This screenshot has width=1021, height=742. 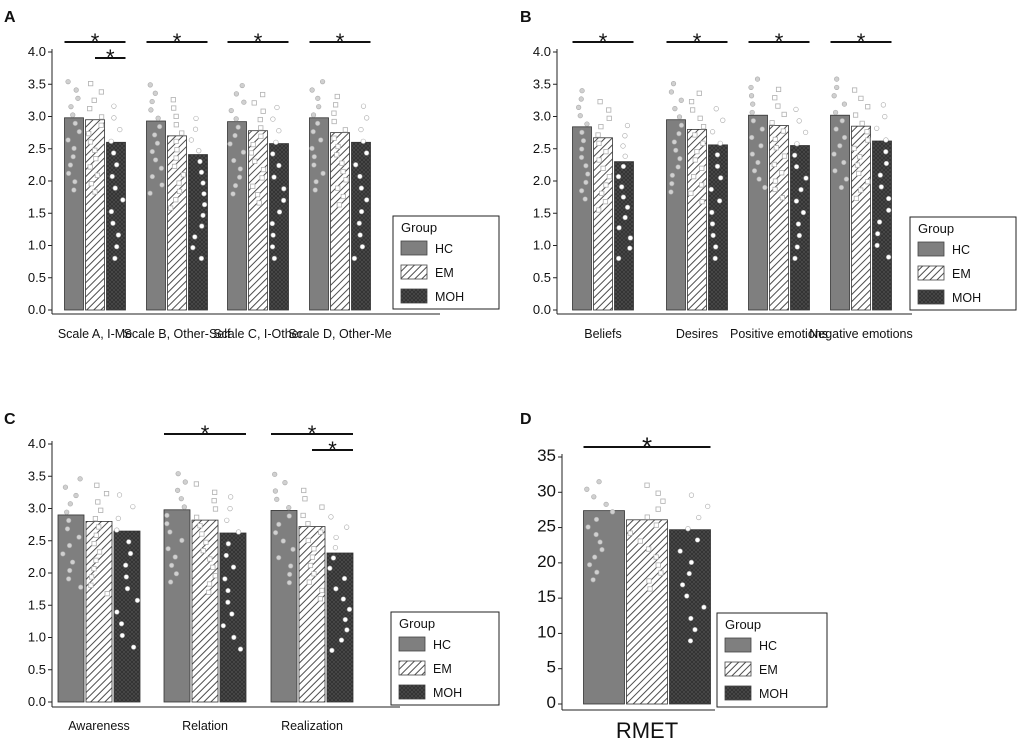 What do you see at coordinates (800, 228) in the screenshot?
I see `bar-moh` at bounding box center [800, 228].